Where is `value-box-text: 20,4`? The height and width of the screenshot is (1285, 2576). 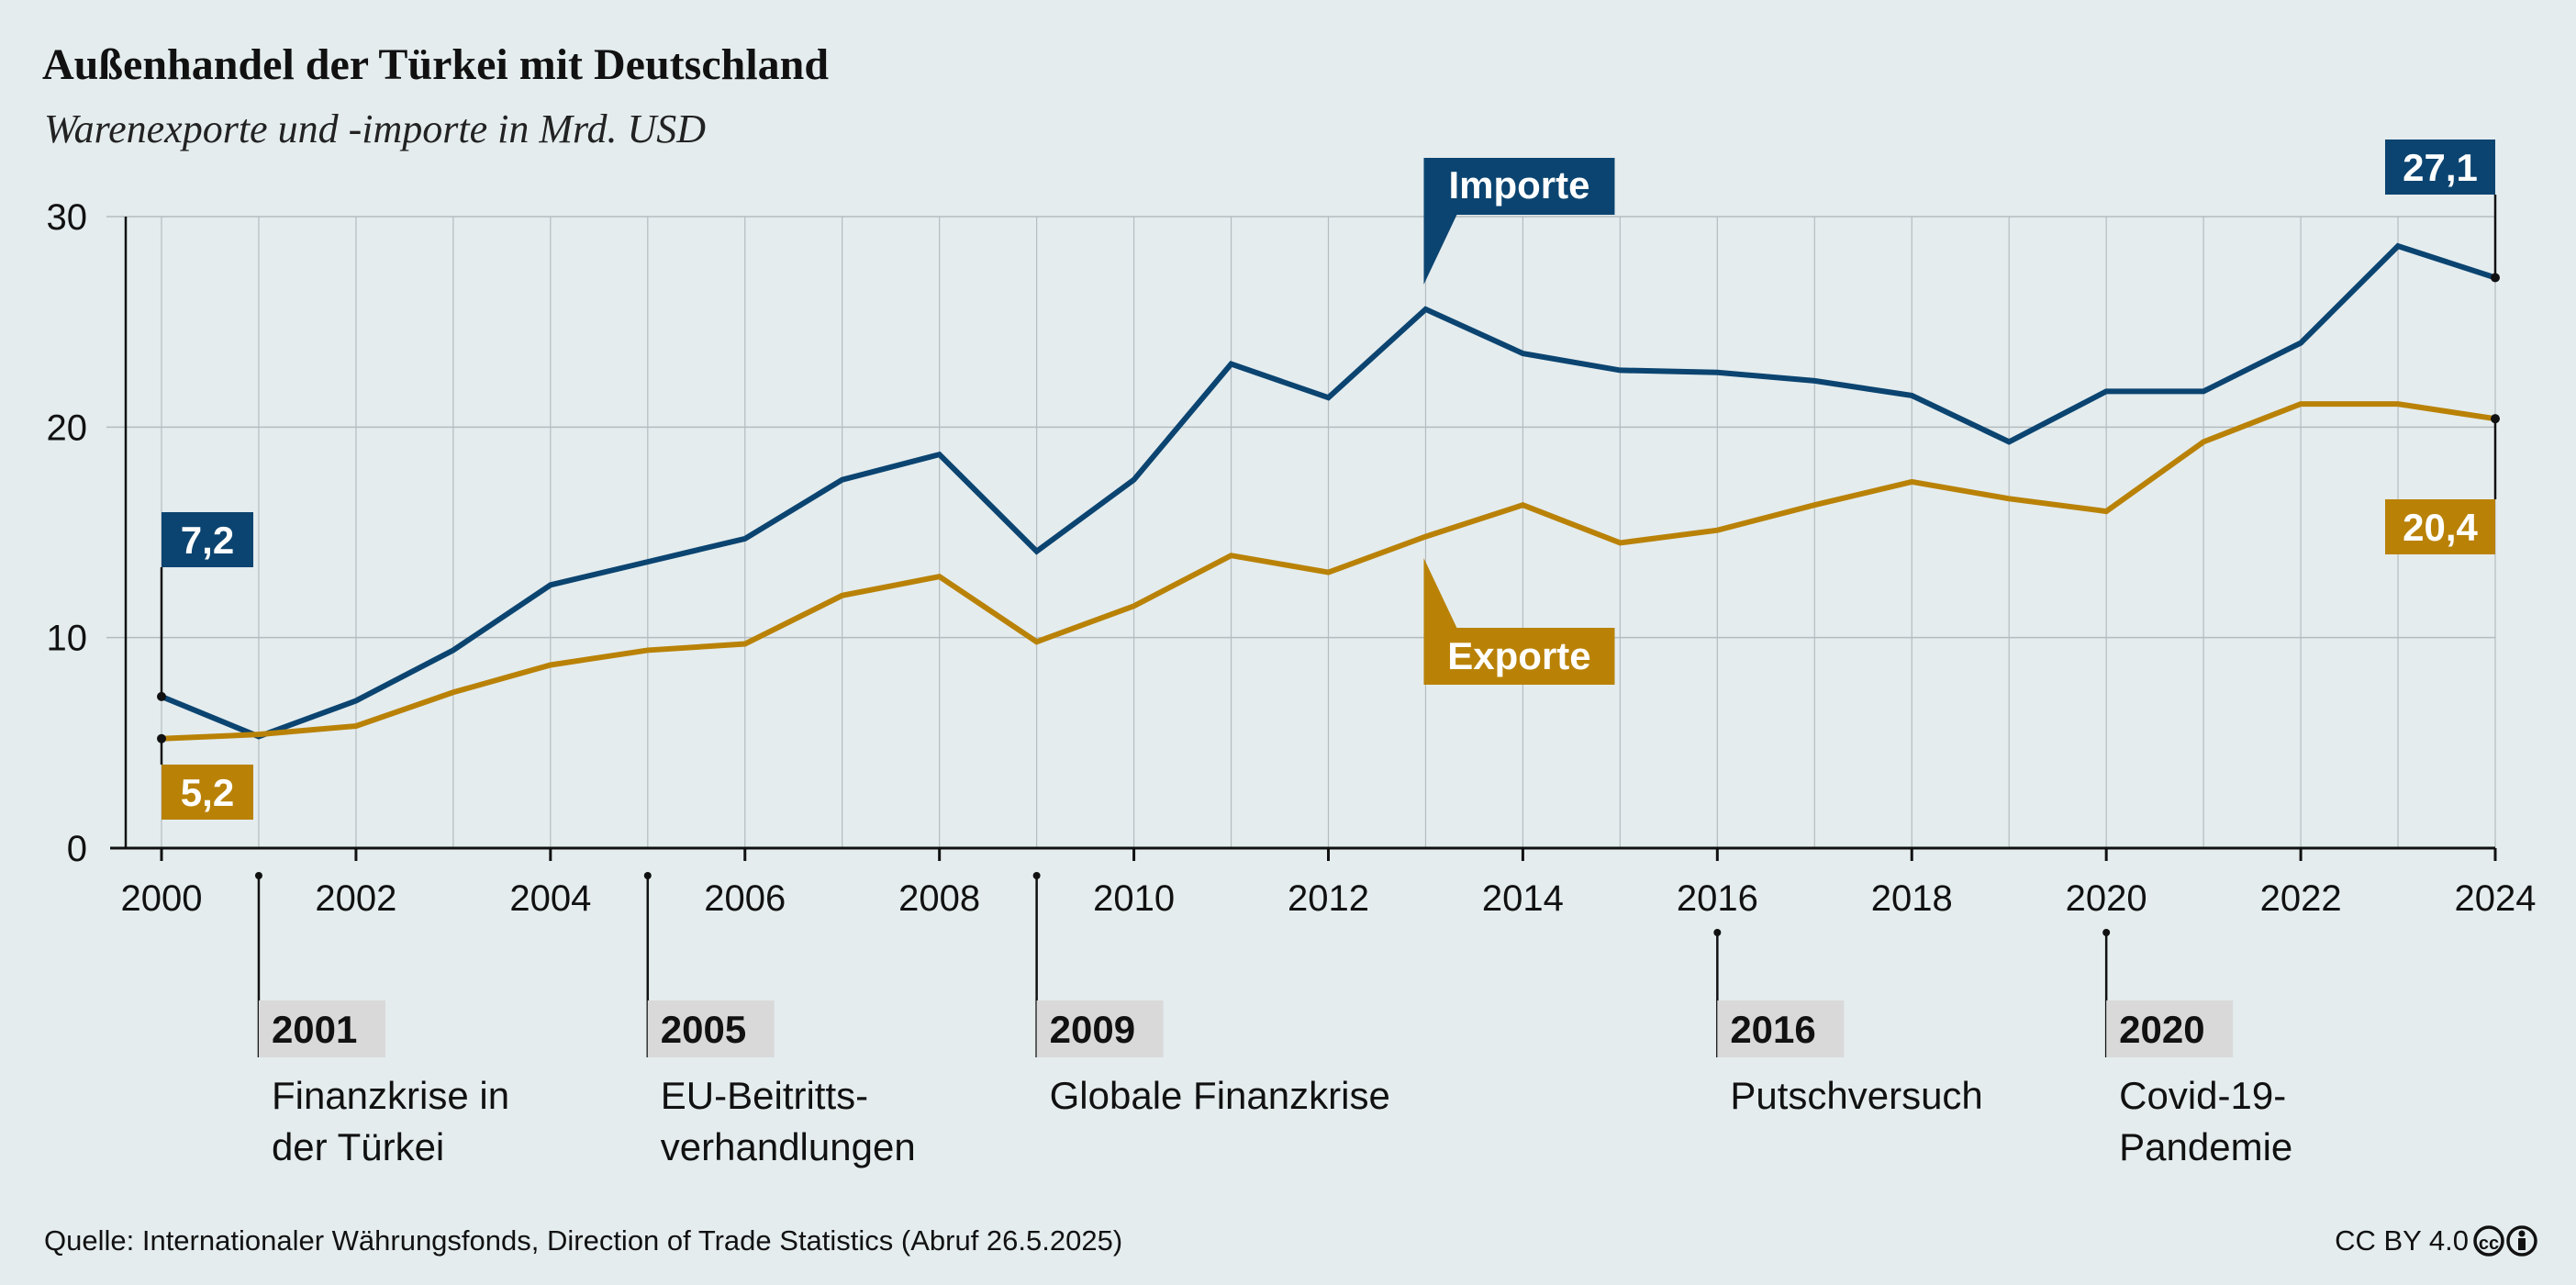 value-box-text: 20,4 is located at coordinates (2440, 527).